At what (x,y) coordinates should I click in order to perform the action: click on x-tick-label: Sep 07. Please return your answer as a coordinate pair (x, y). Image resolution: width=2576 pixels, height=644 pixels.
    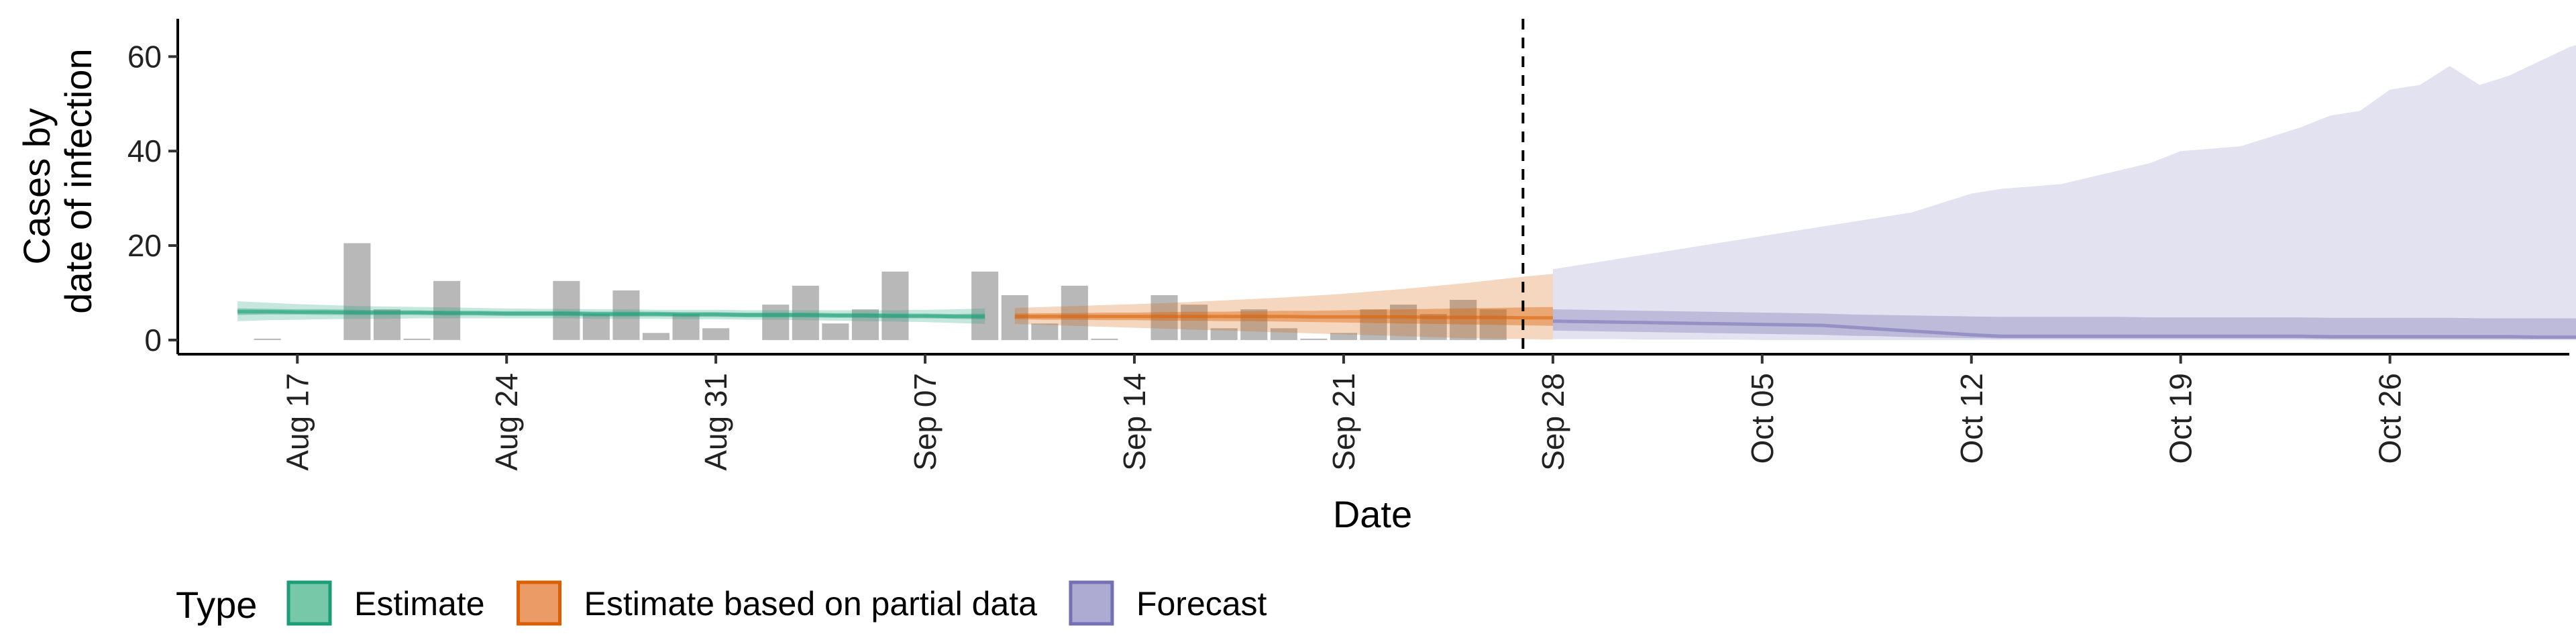
    Looking at the image, I should click on (925, 422).